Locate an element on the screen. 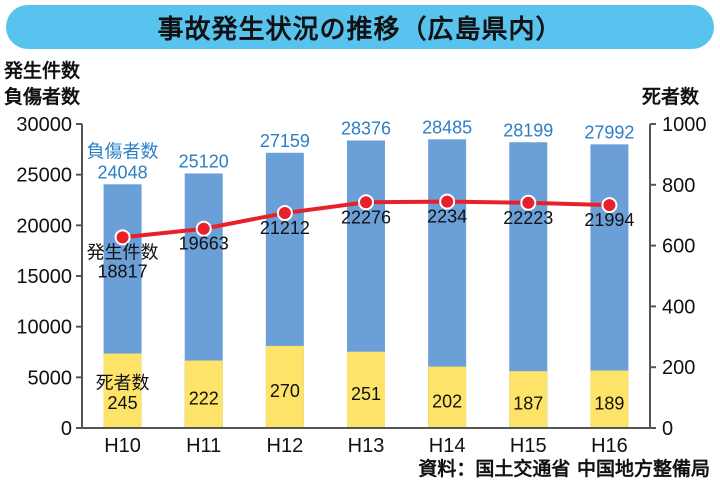  category-label: H14 is located at coordinates (447, 446).